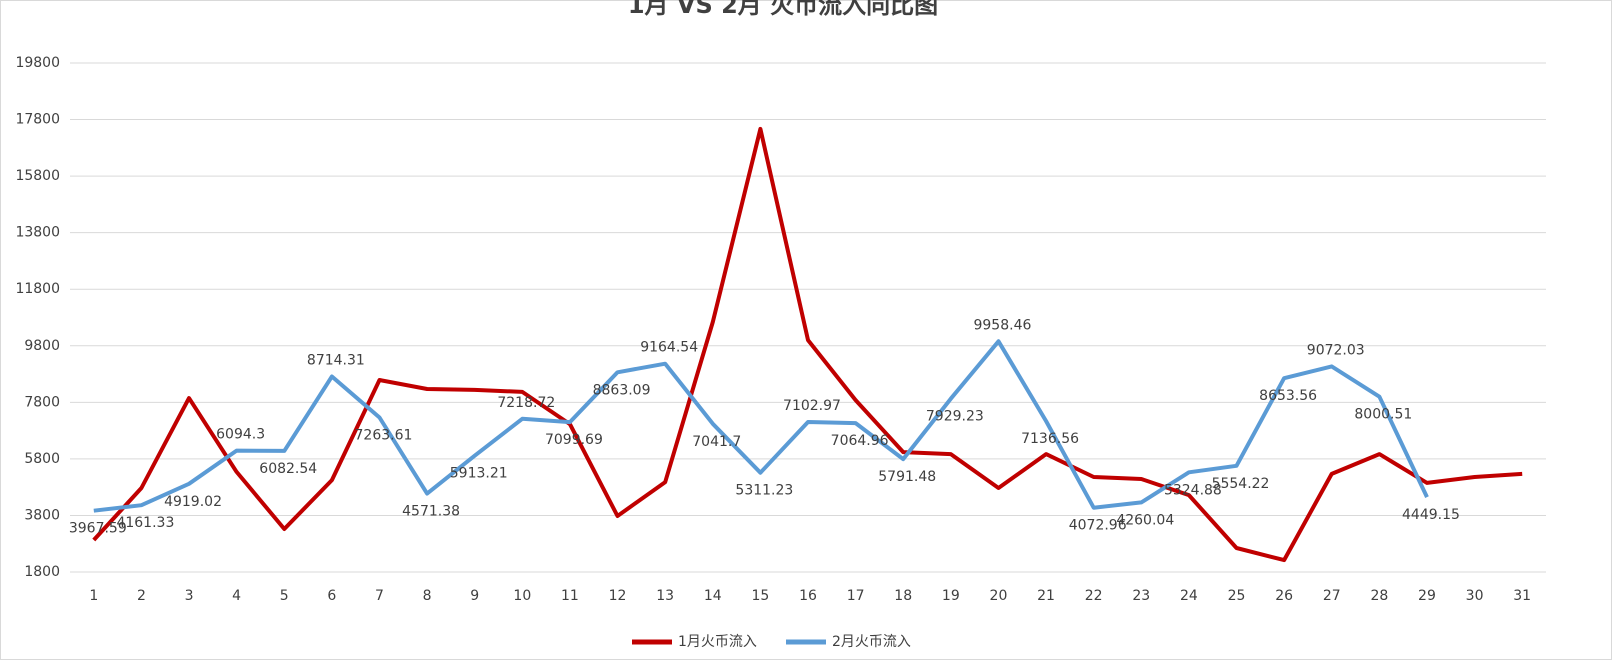 This screenshot has width=1612, height=660. I want to click on data-label: 4260.04, so click(1145, 520).